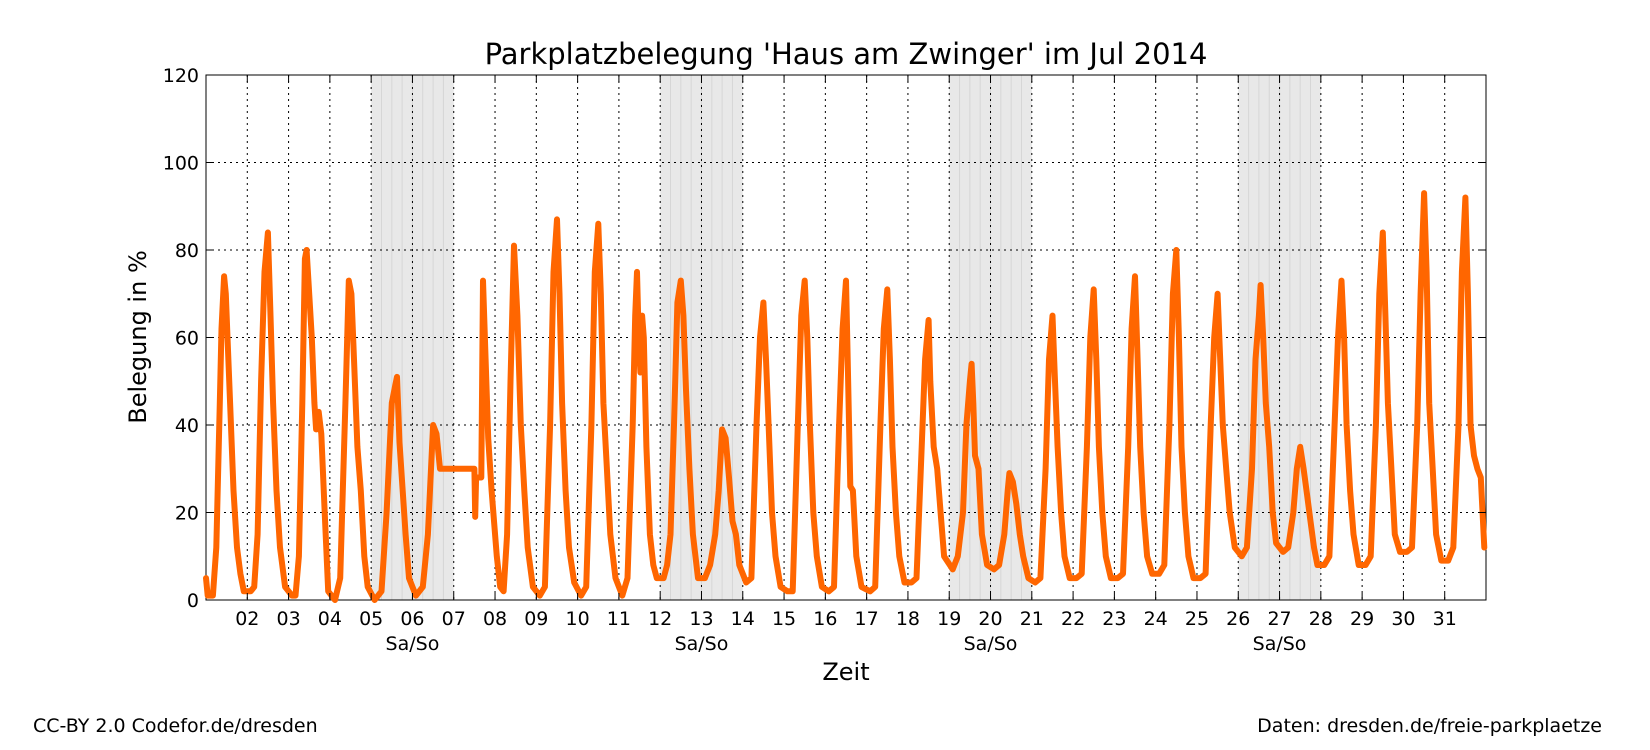  What do you see at coordinates (454, 619) in the screenshot?
I see `x-tick-label: 07` at bounding box center [454, 619].